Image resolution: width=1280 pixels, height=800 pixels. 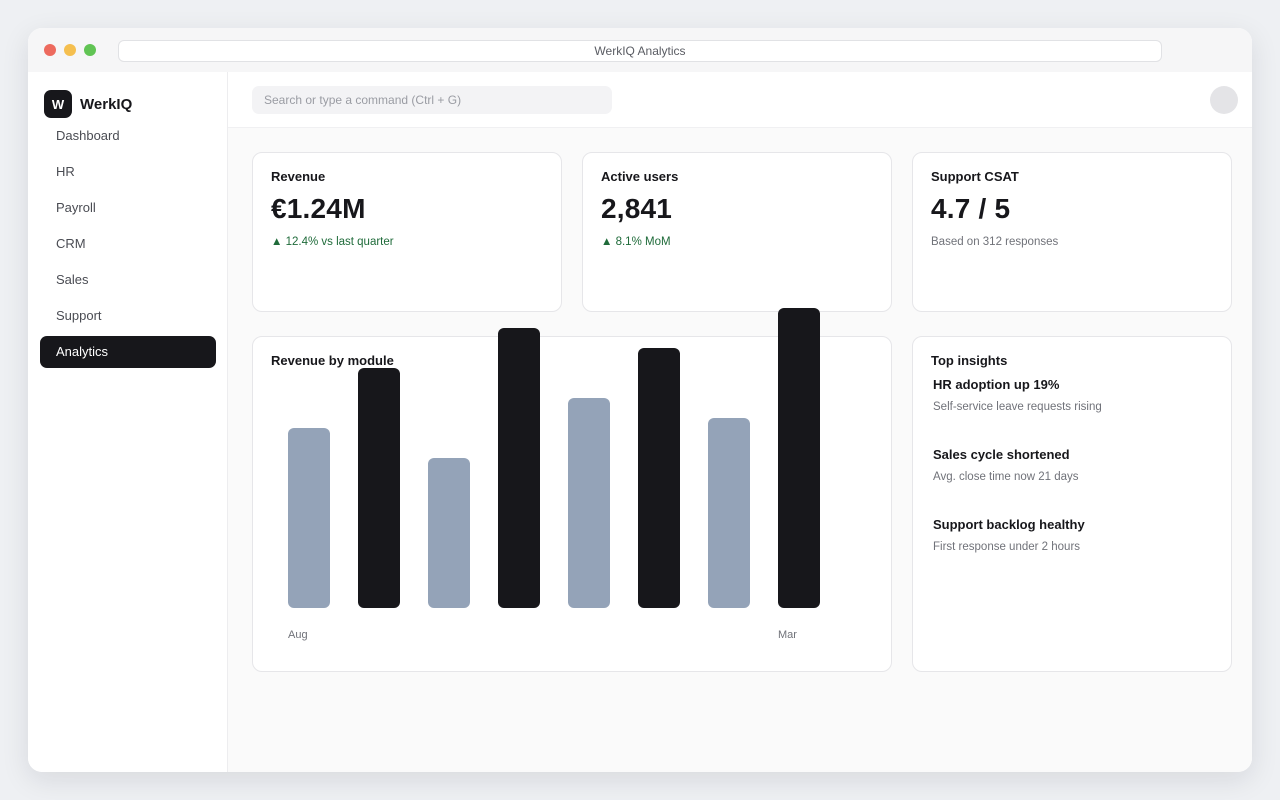 I want to click on sidebar-item-support: Support, so click(x=79, y=315).